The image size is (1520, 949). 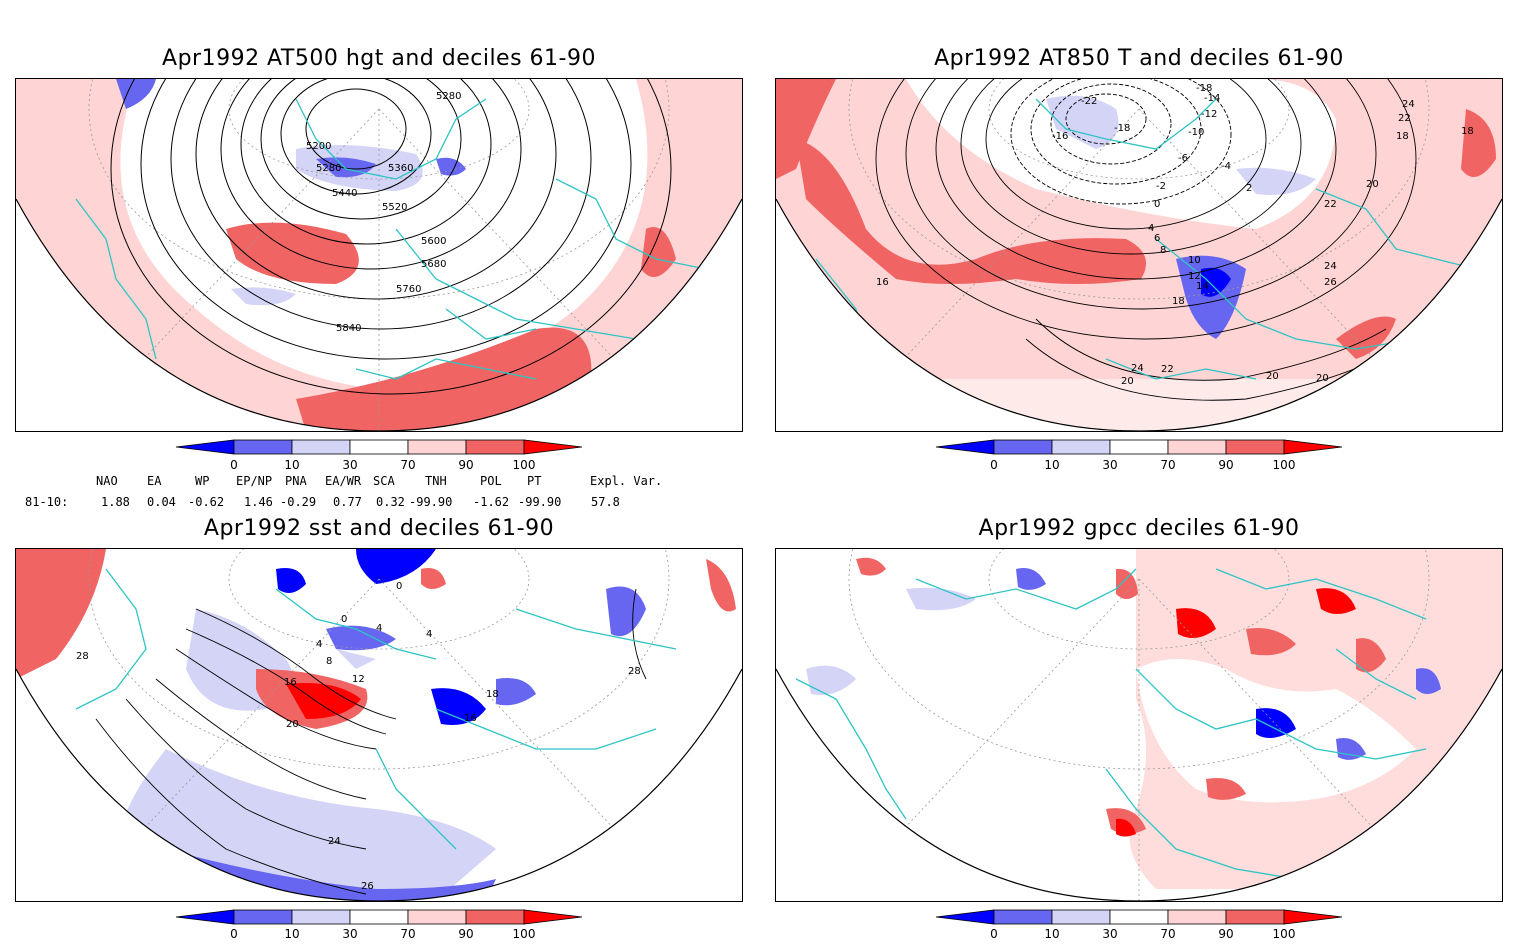 What do you see at coordinates (296, 481) in the screenshot?
I see `index-header: PNA` at bounding box center [296, 481].